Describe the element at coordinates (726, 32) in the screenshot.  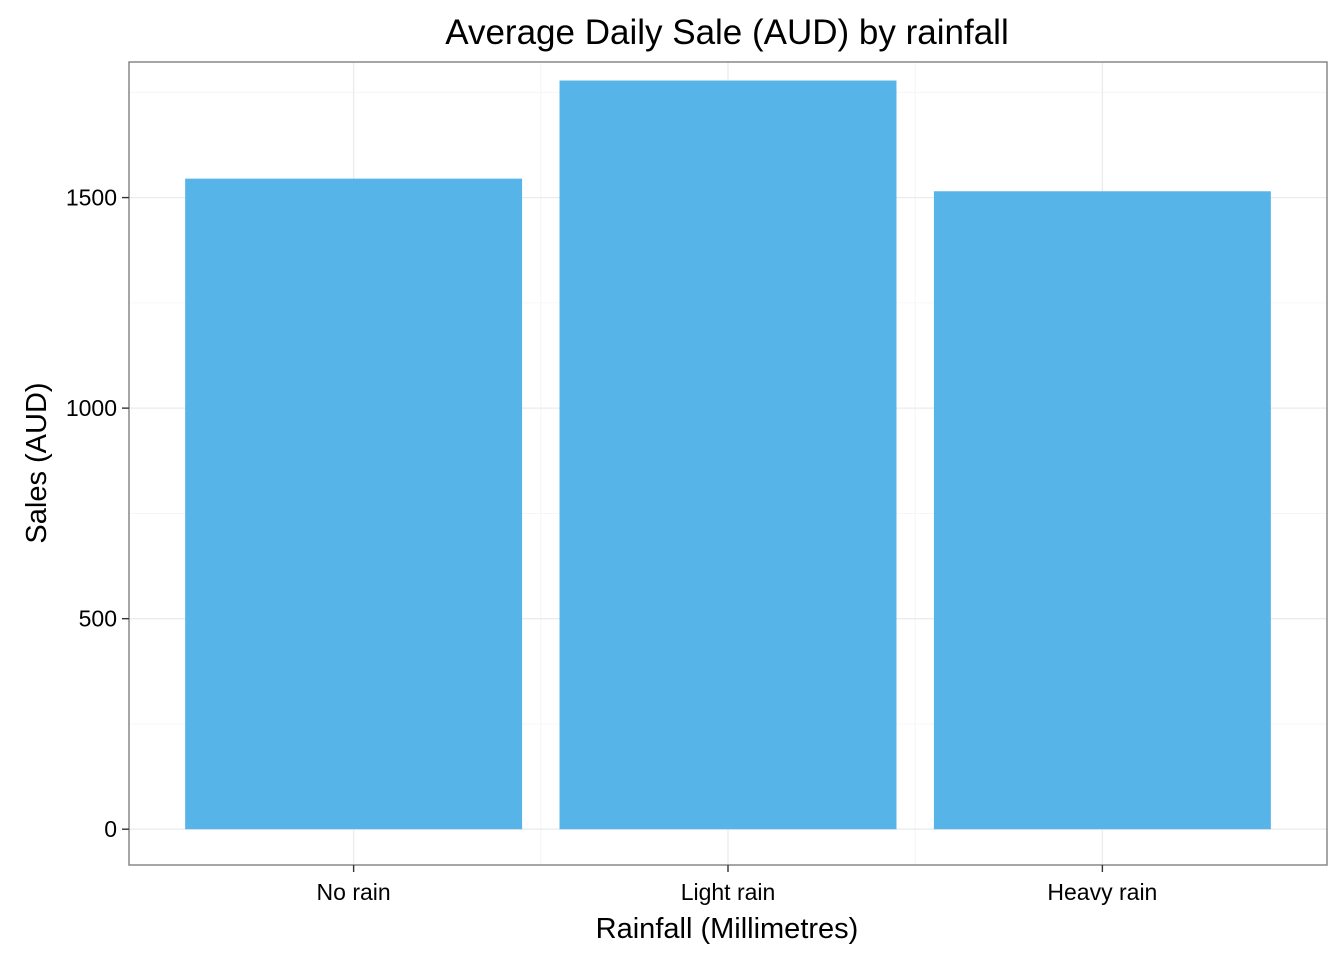
I see `chart-title: Average Daily Sale (AUD) by rainfall` at that location.